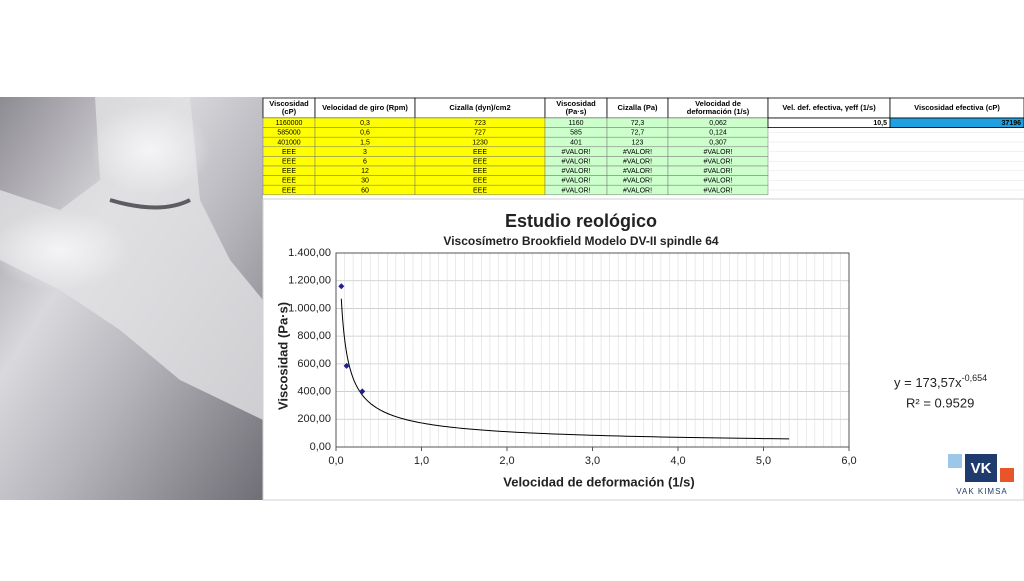 The height and width of the screenshot is (581, 1024). What do you see at coordinates (365, 123) in the screenshot?
I see `cell-text: 0,3` at bounding box center [365, 123].